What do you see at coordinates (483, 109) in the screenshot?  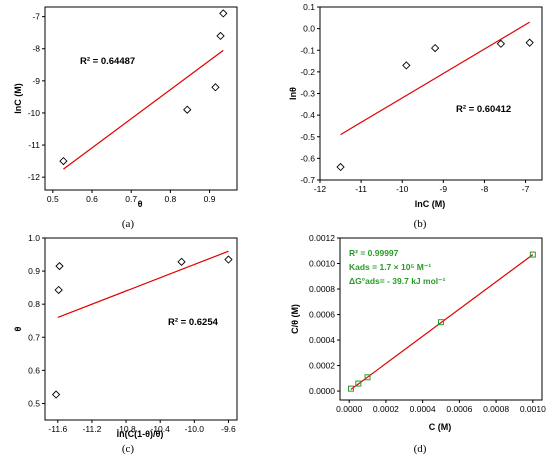 I see `r2-label: R² = 0.60412` at bounding box center [483, 109].